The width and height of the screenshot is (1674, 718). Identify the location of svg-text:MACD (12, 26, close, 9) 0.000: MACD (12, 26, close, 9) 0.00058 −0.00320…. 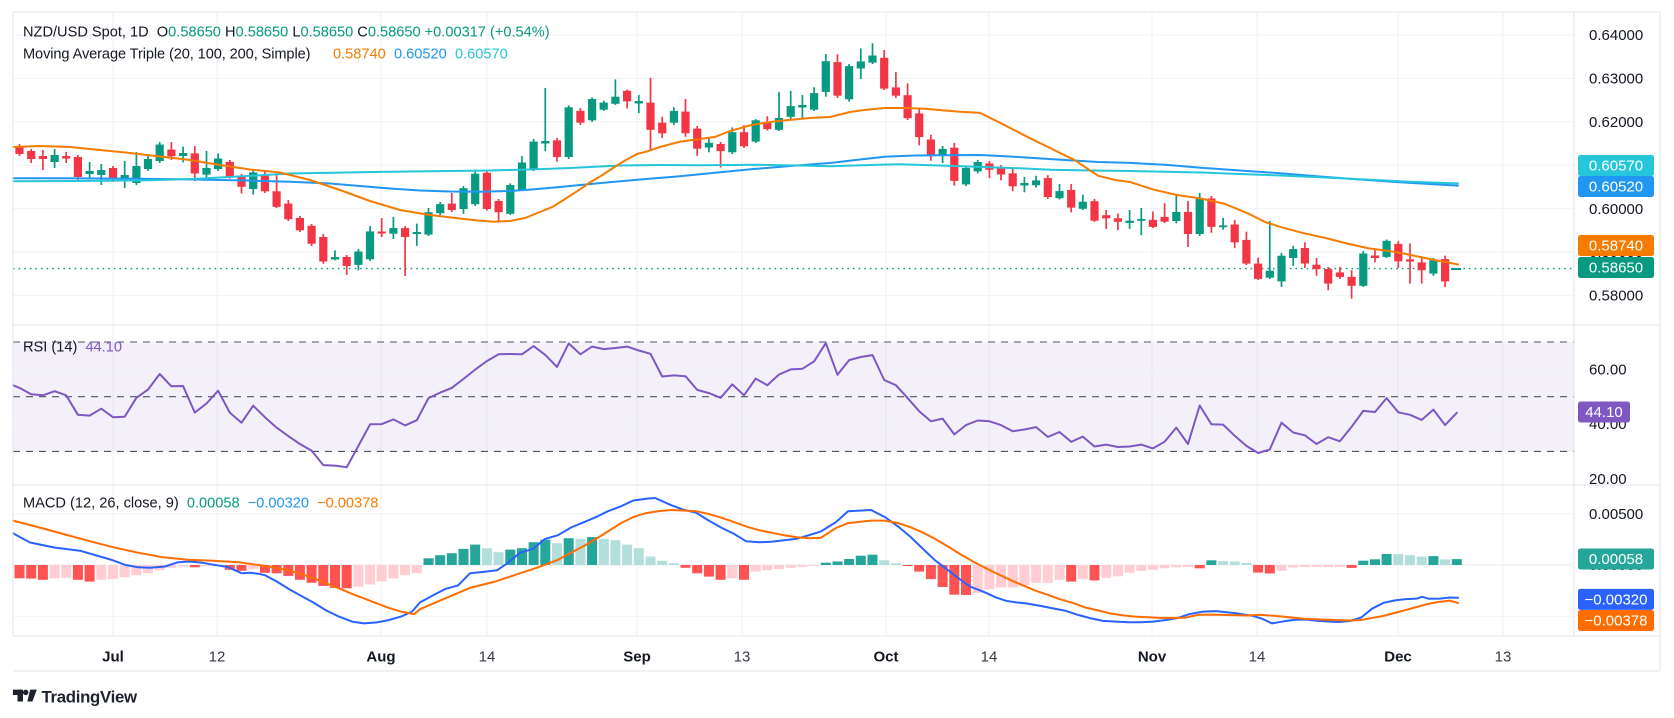
(200, 504).